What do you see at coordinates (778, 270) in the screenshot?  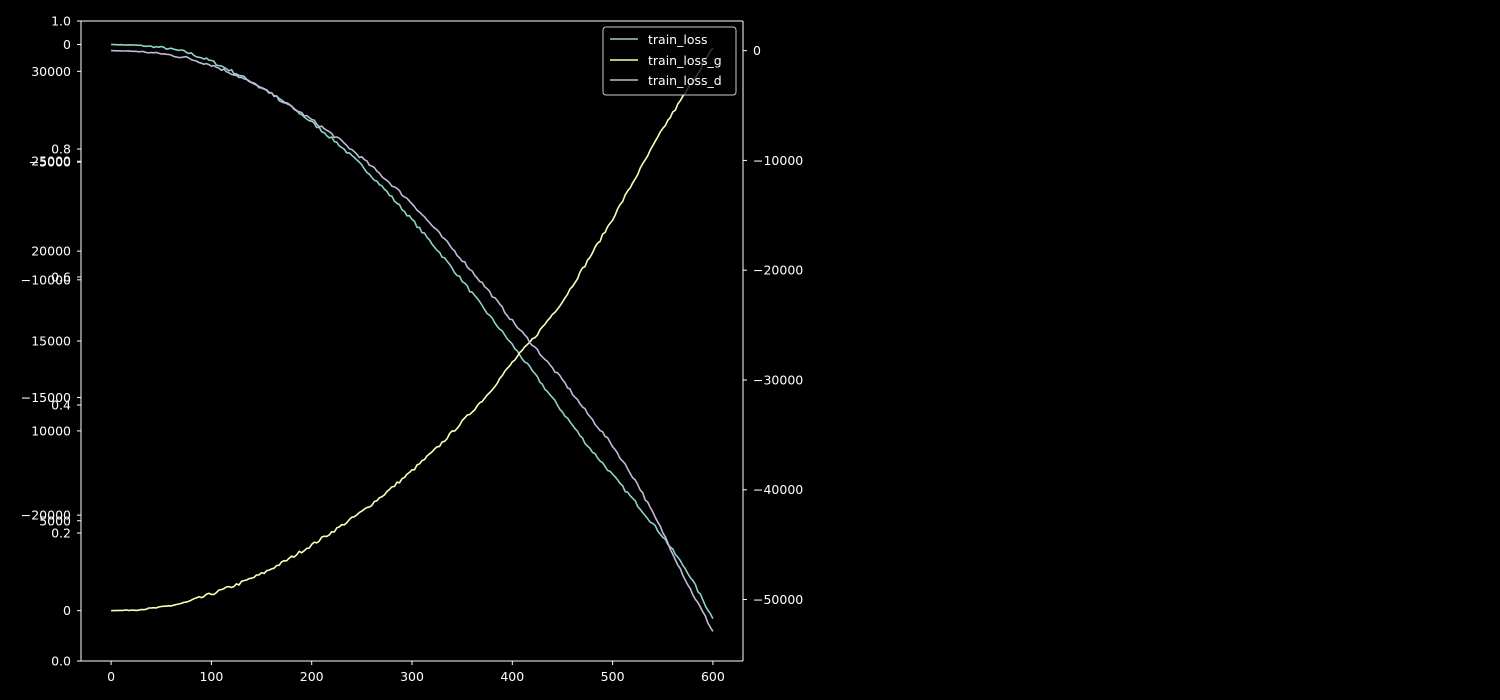 I see `y-tick-label-loss_d_axis: −20000` at bounding box center [778, 270].